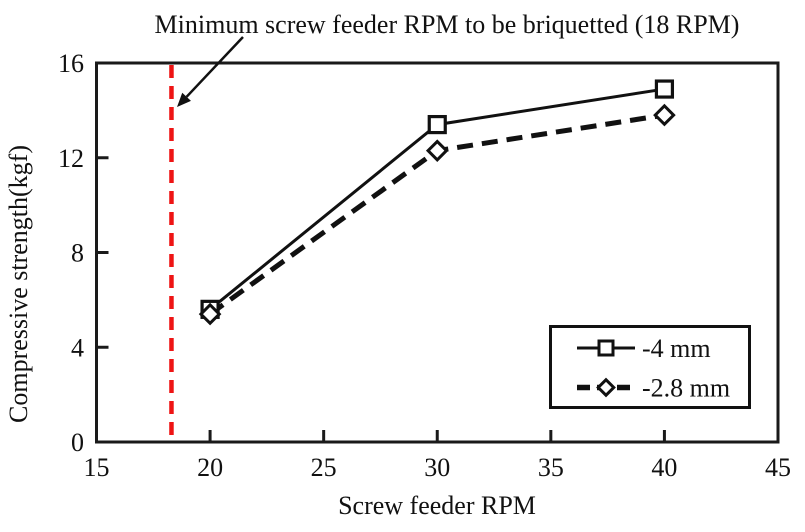 The height and width of the screenshot is (532, 805). Describe the element at coordinates (676, 348) in the screenshot. I see `legend-label: -4 mm` at that location.